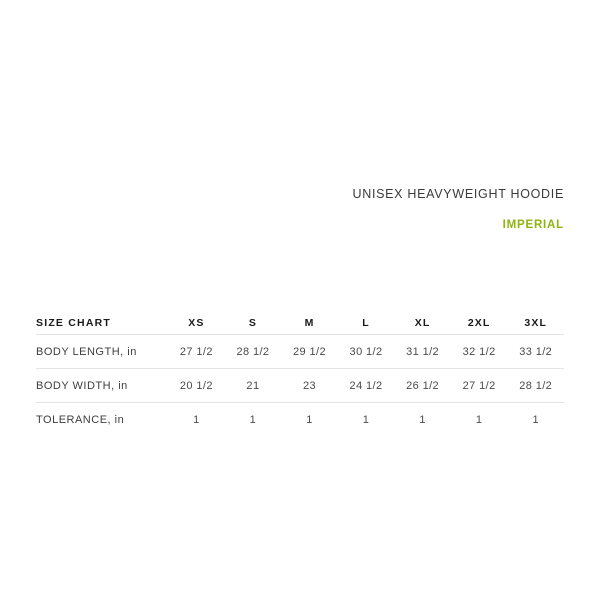  I want to click on cell-body-width-xl: 26 1/2, so click(422, 385).